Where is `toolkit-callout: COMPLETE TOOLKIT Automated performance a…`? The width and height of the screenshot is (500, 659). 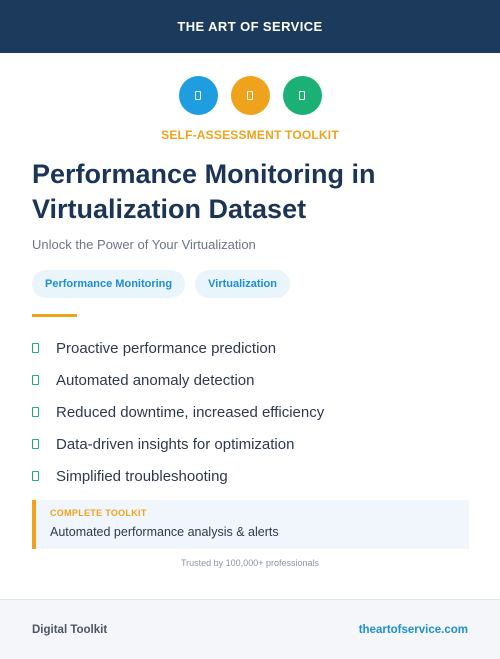
toolkit-callout: COMPLETE TOOLKIT Automated performance a… is located at coordinates (250, 524).